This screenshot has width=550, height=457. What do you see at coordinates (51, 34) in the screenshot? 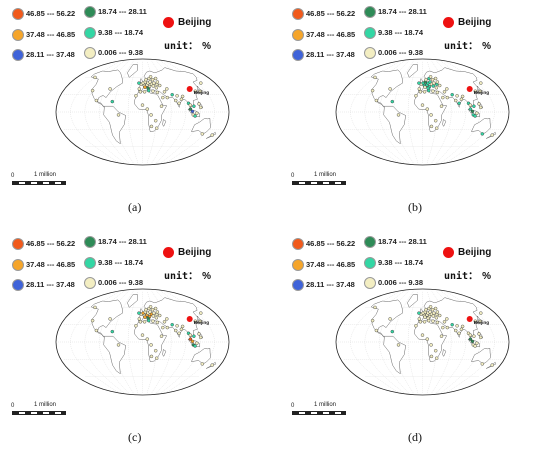
I see `legend-label: 37.48 --- 46.85` at bounding box center [51, 34].